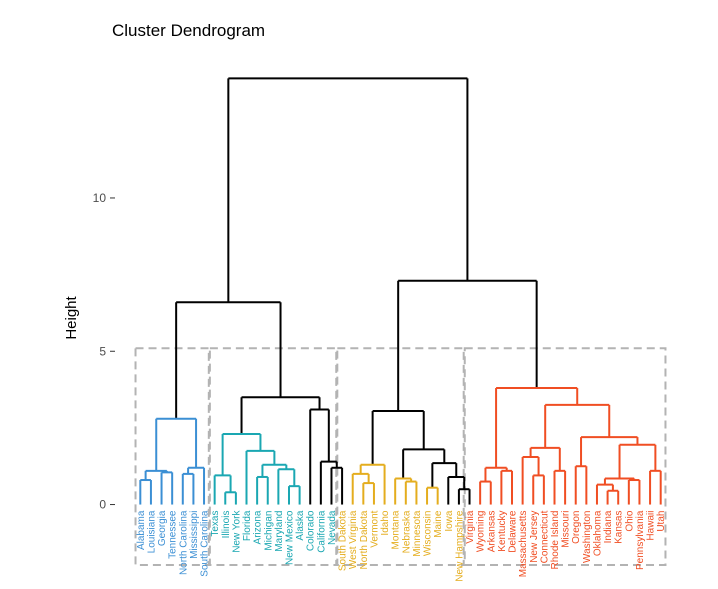  Describe the element at coordinates (534, 537) in the screenshot. I see `leaf-label: New Jersey` at that location.